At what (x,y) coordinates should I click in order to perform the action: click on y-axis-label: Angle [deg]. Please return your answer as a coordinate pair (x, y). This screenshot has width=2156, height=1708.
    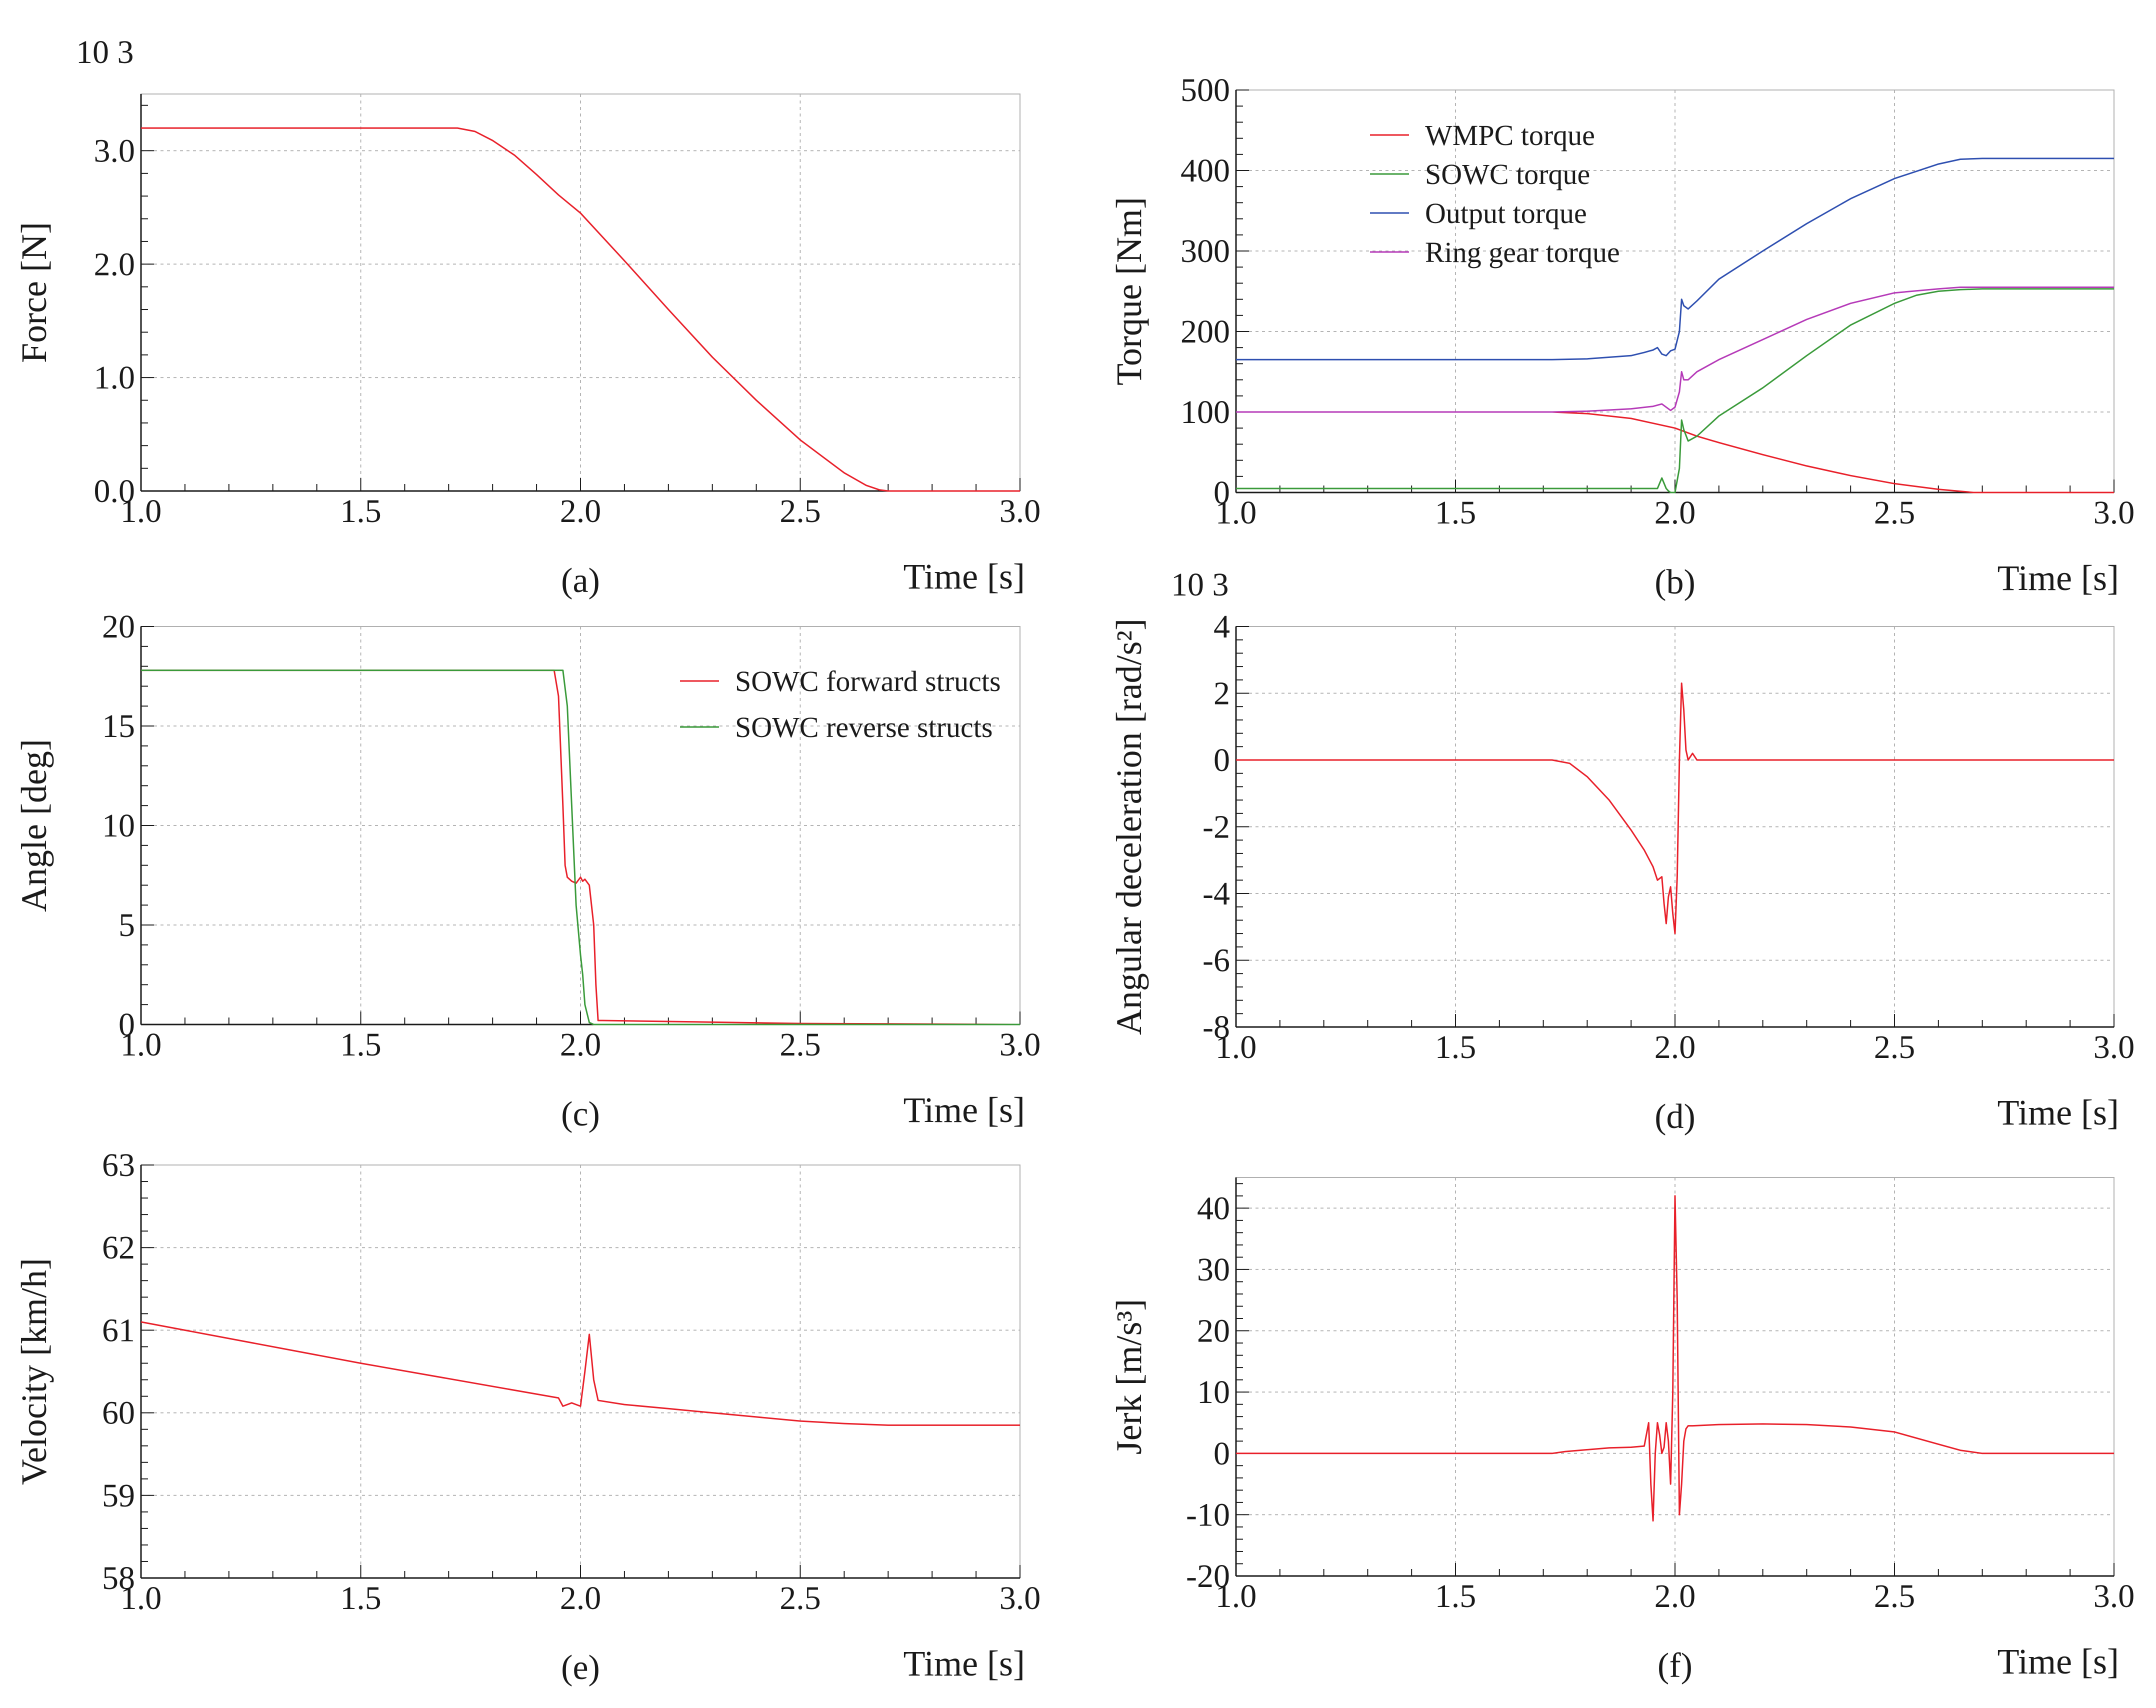
    Looking at the image, I should click on (34, 825).